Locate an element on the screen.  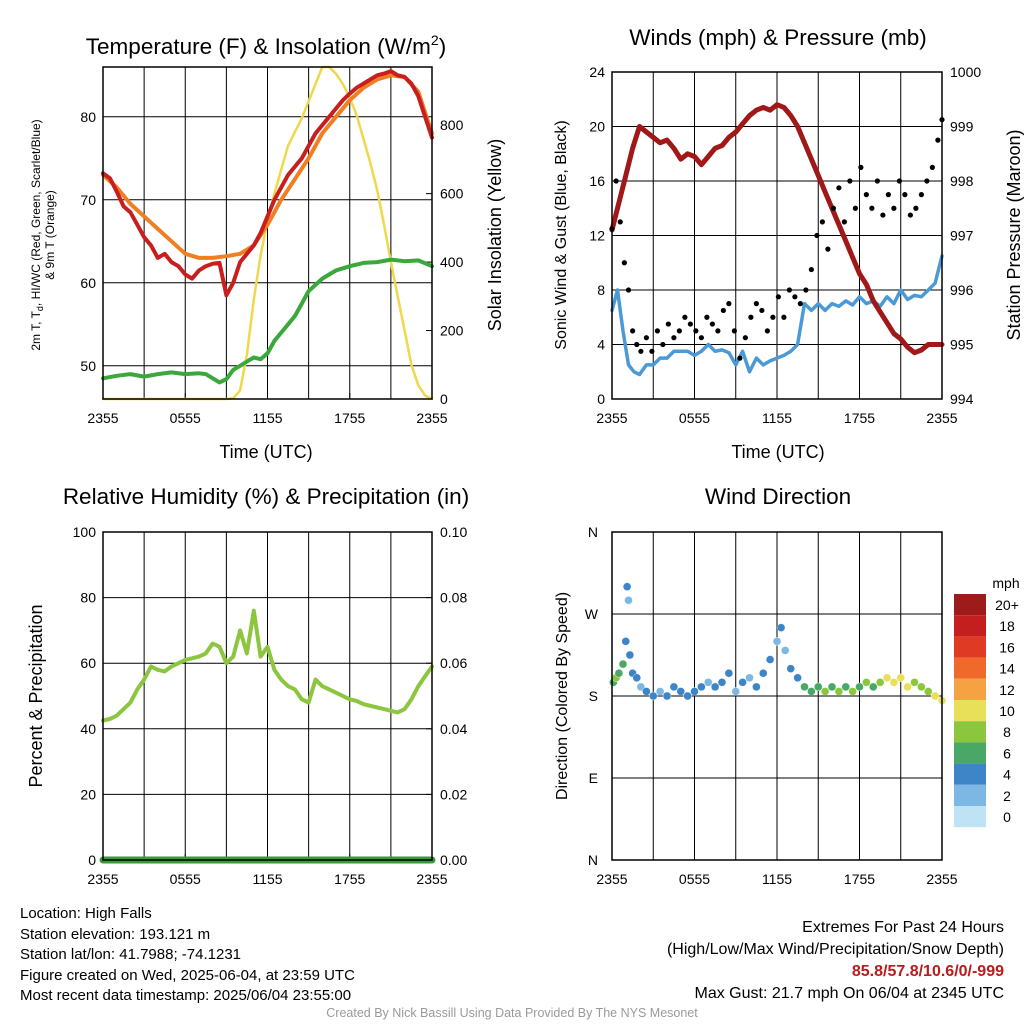
temp-2m-line is located at coordinates (267, 183).